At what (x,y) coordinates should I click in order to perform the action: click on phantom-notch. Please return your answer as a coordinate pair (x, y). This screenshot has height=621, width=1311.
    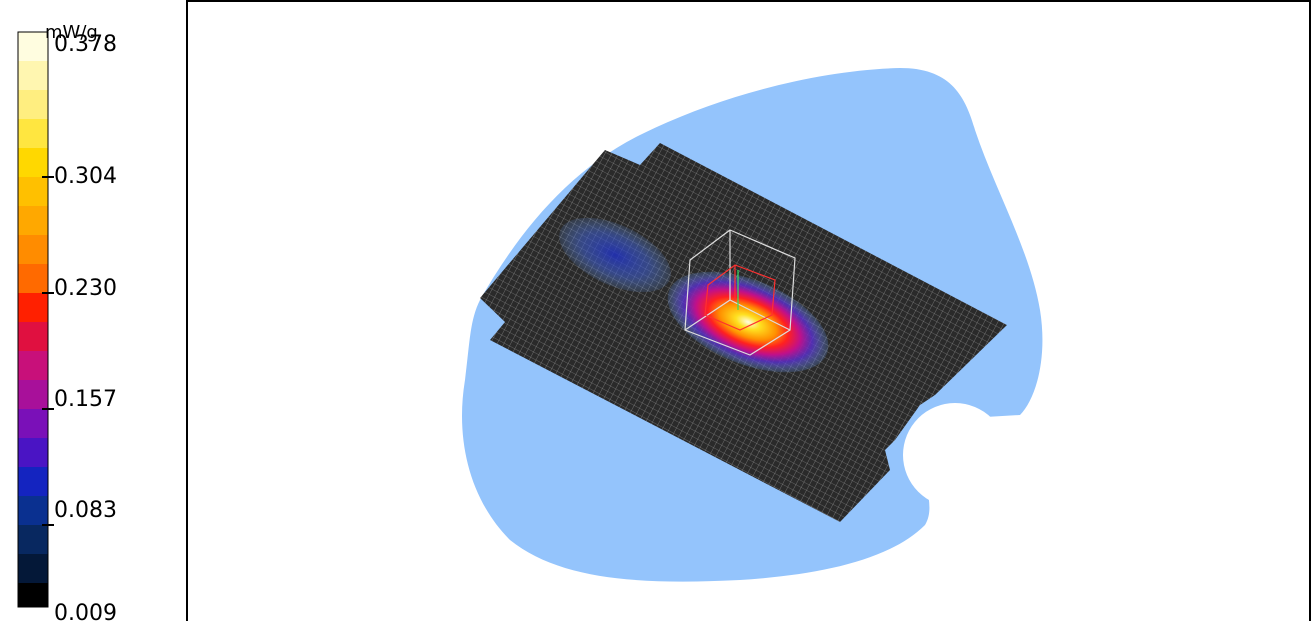
    Looking at the image, I should click on (955, 455).